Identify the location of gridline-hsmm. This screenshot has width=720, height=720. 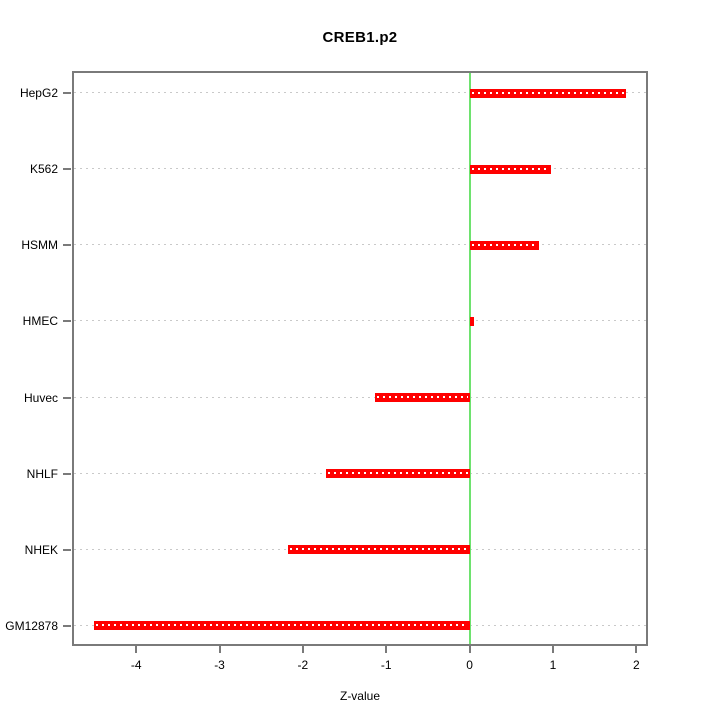
(360, 245).